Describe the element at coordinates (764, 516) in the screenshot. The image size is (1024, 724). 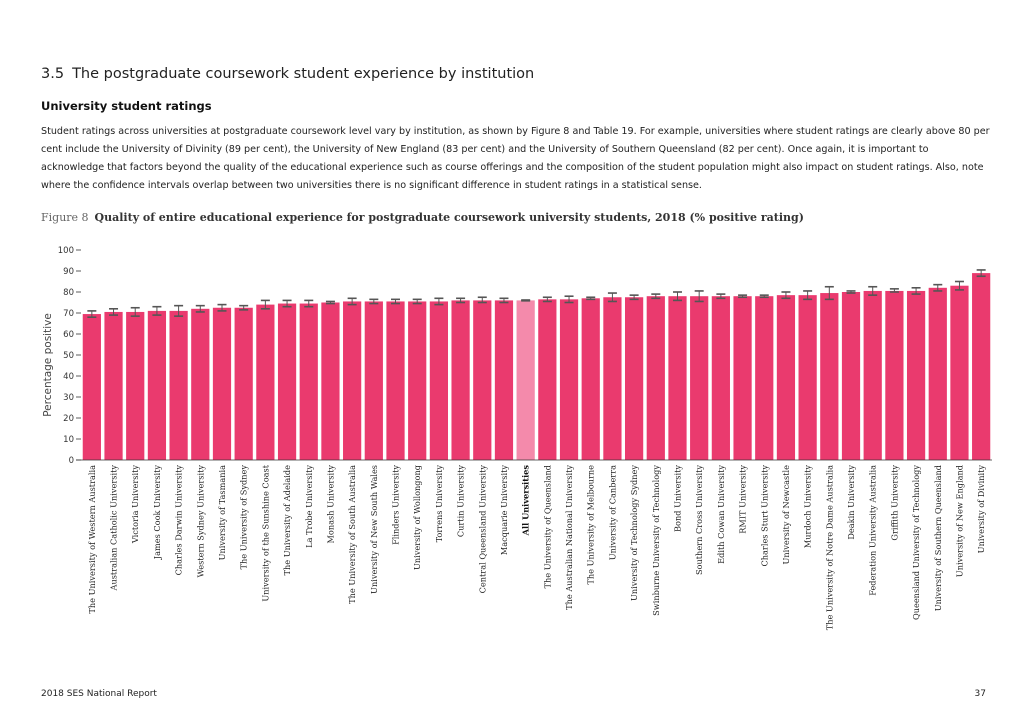
I see `x-tick-label: Charles Sturt University` at that location.